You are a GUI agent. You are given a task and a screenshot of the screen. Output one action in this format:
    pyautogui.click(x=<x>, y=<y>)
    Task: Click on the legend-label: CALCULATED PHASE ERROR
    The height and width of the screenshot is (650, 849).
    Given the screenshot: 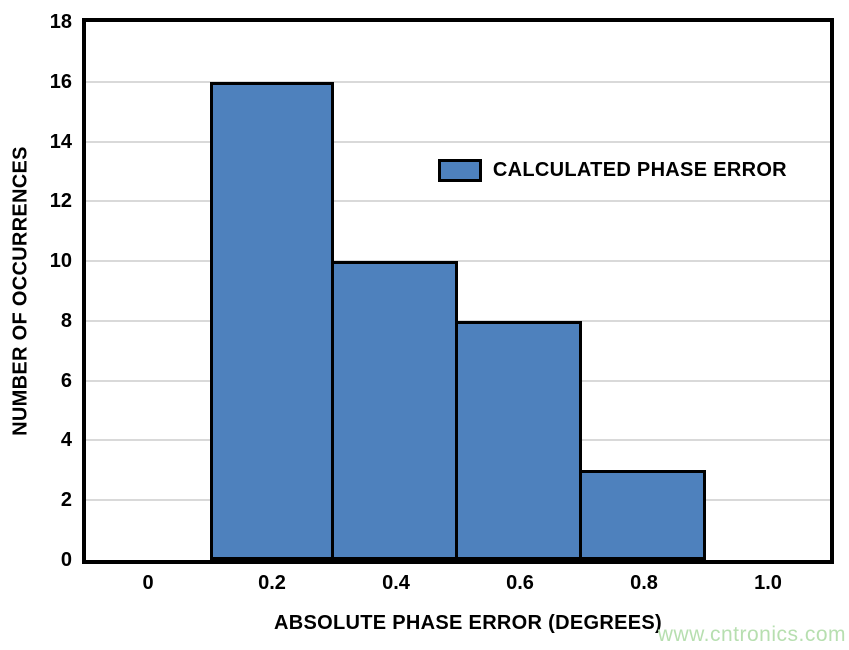 What is the action you would take?
    pyautogui.click(x=639, y=169)
    